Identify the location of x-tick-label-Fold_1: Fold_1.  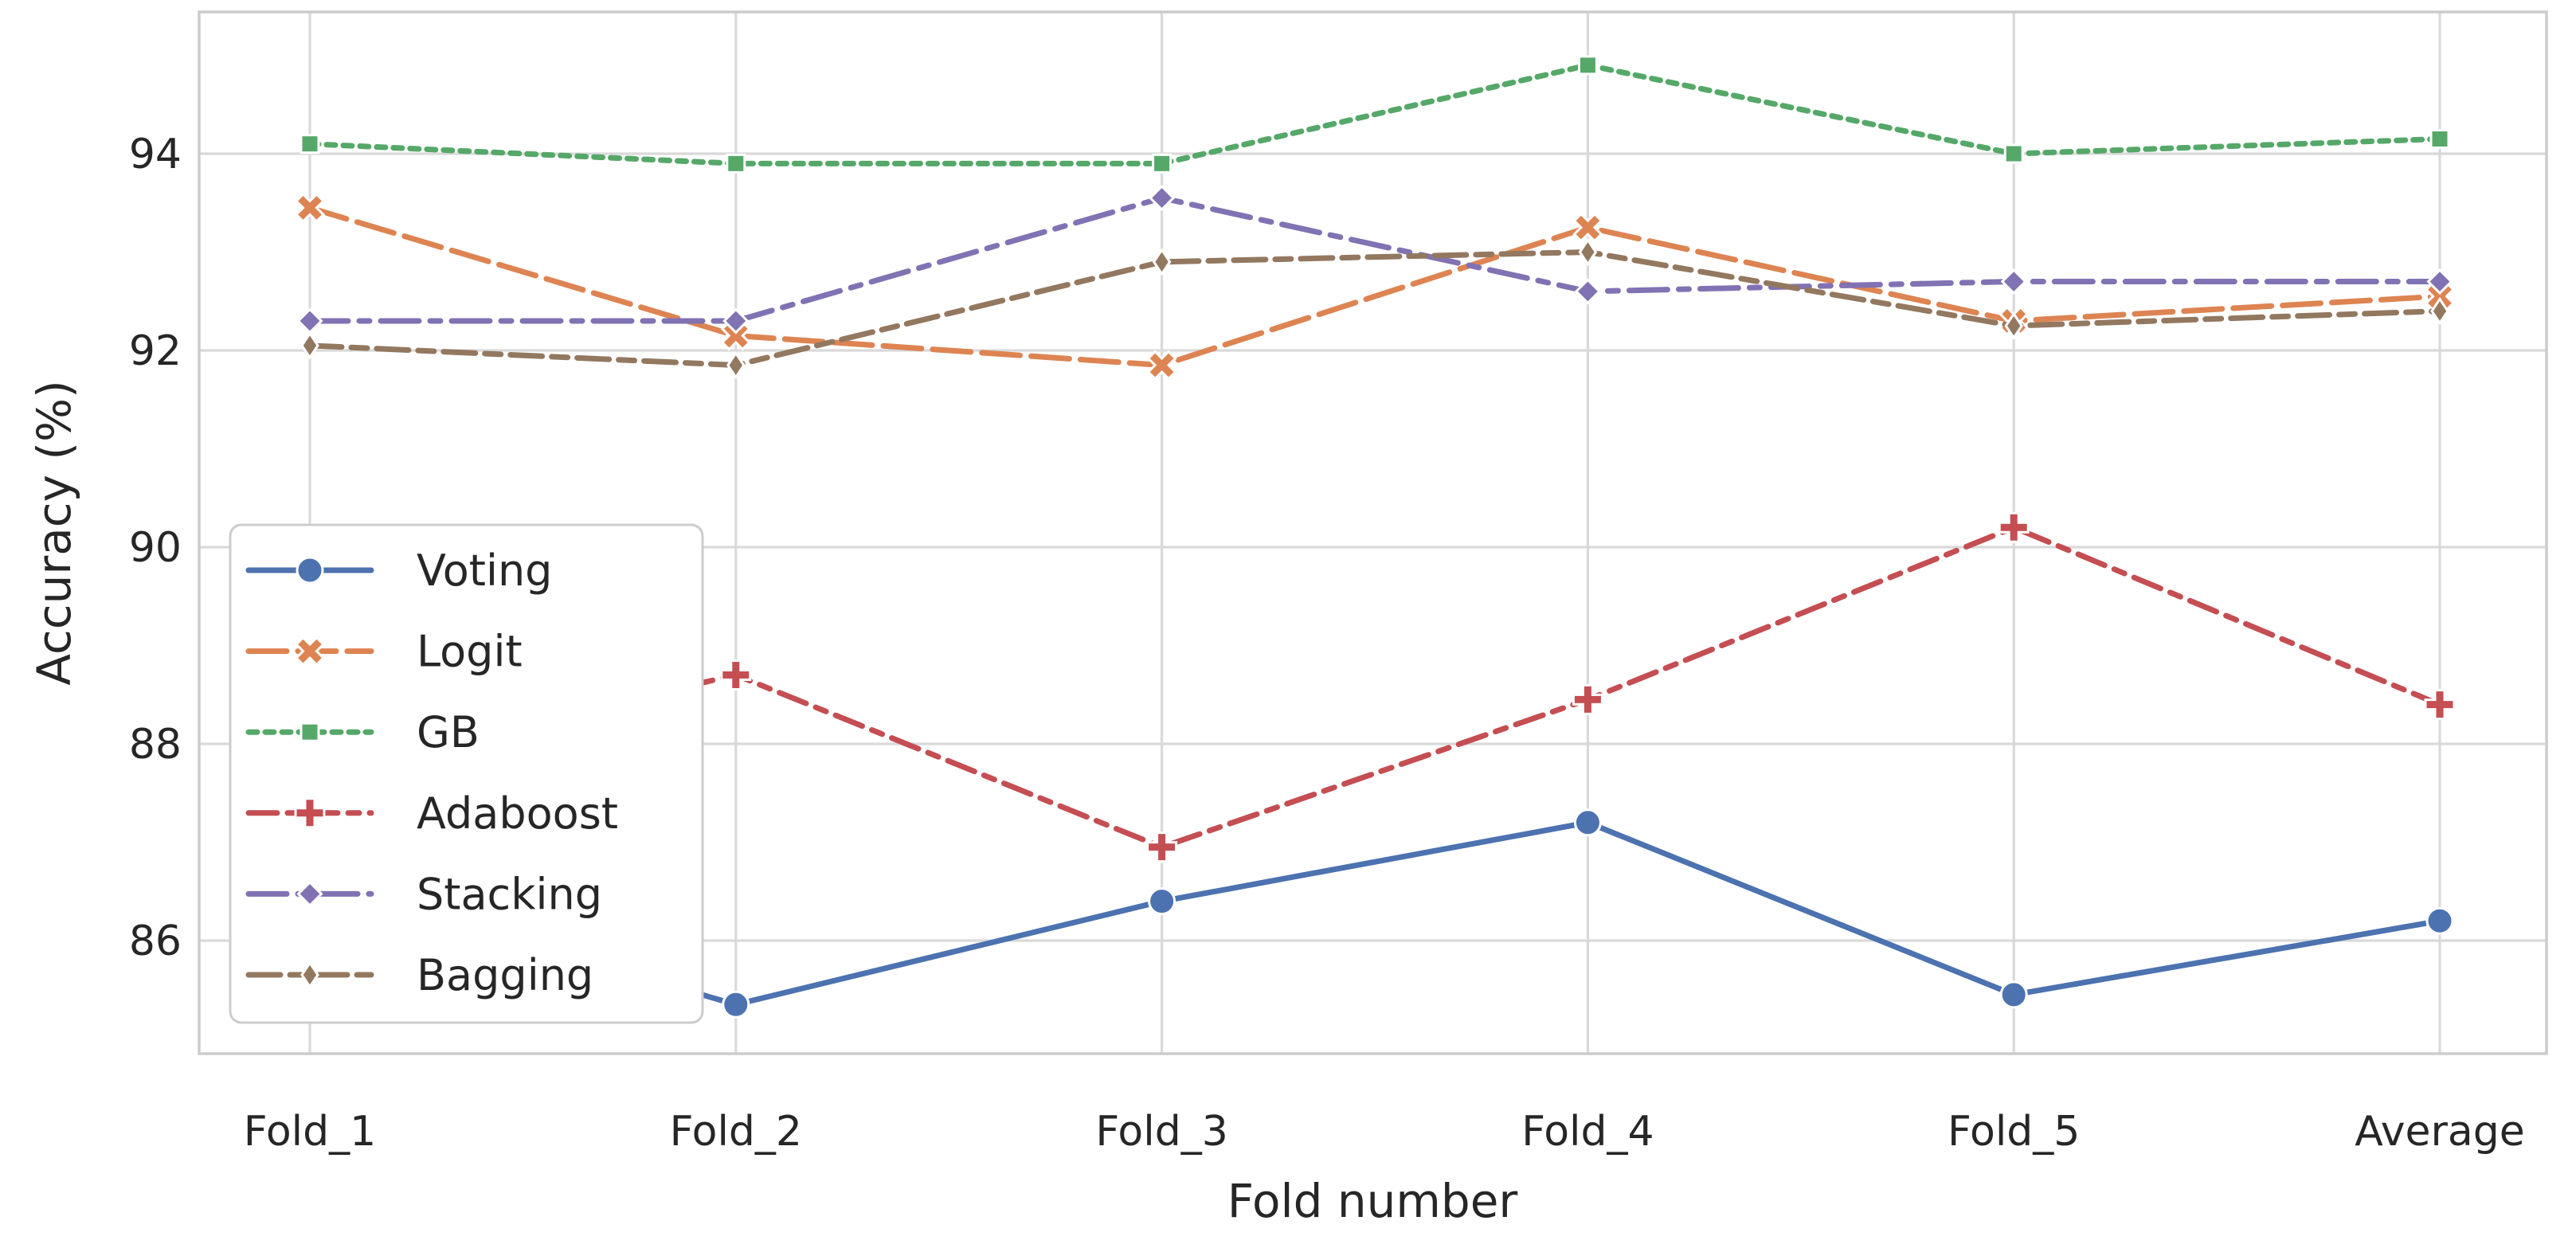
(310, 1132).